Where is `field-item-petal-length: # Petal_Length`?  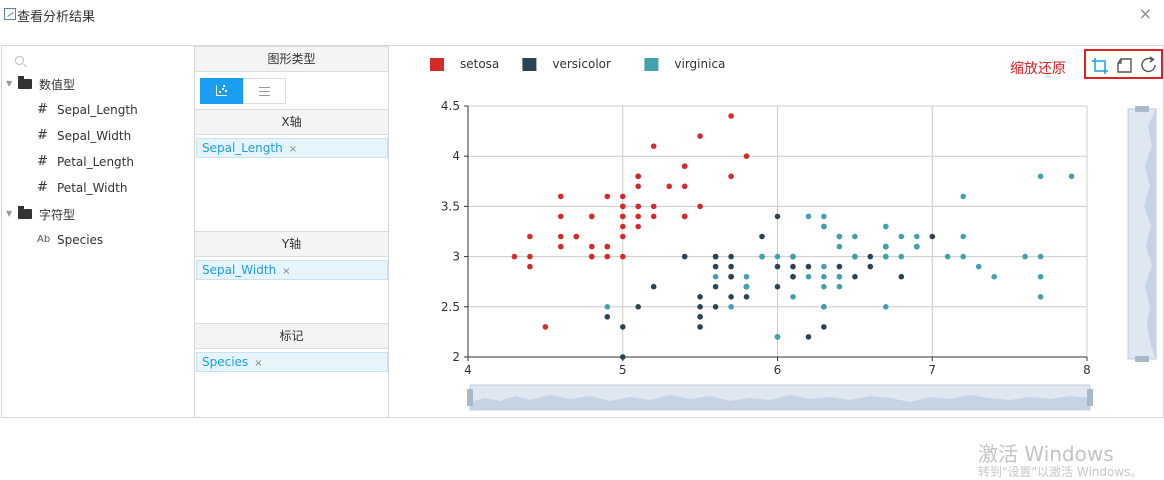
field-item-petal-length: # Petal_Length is located at coordinates (112, 164).